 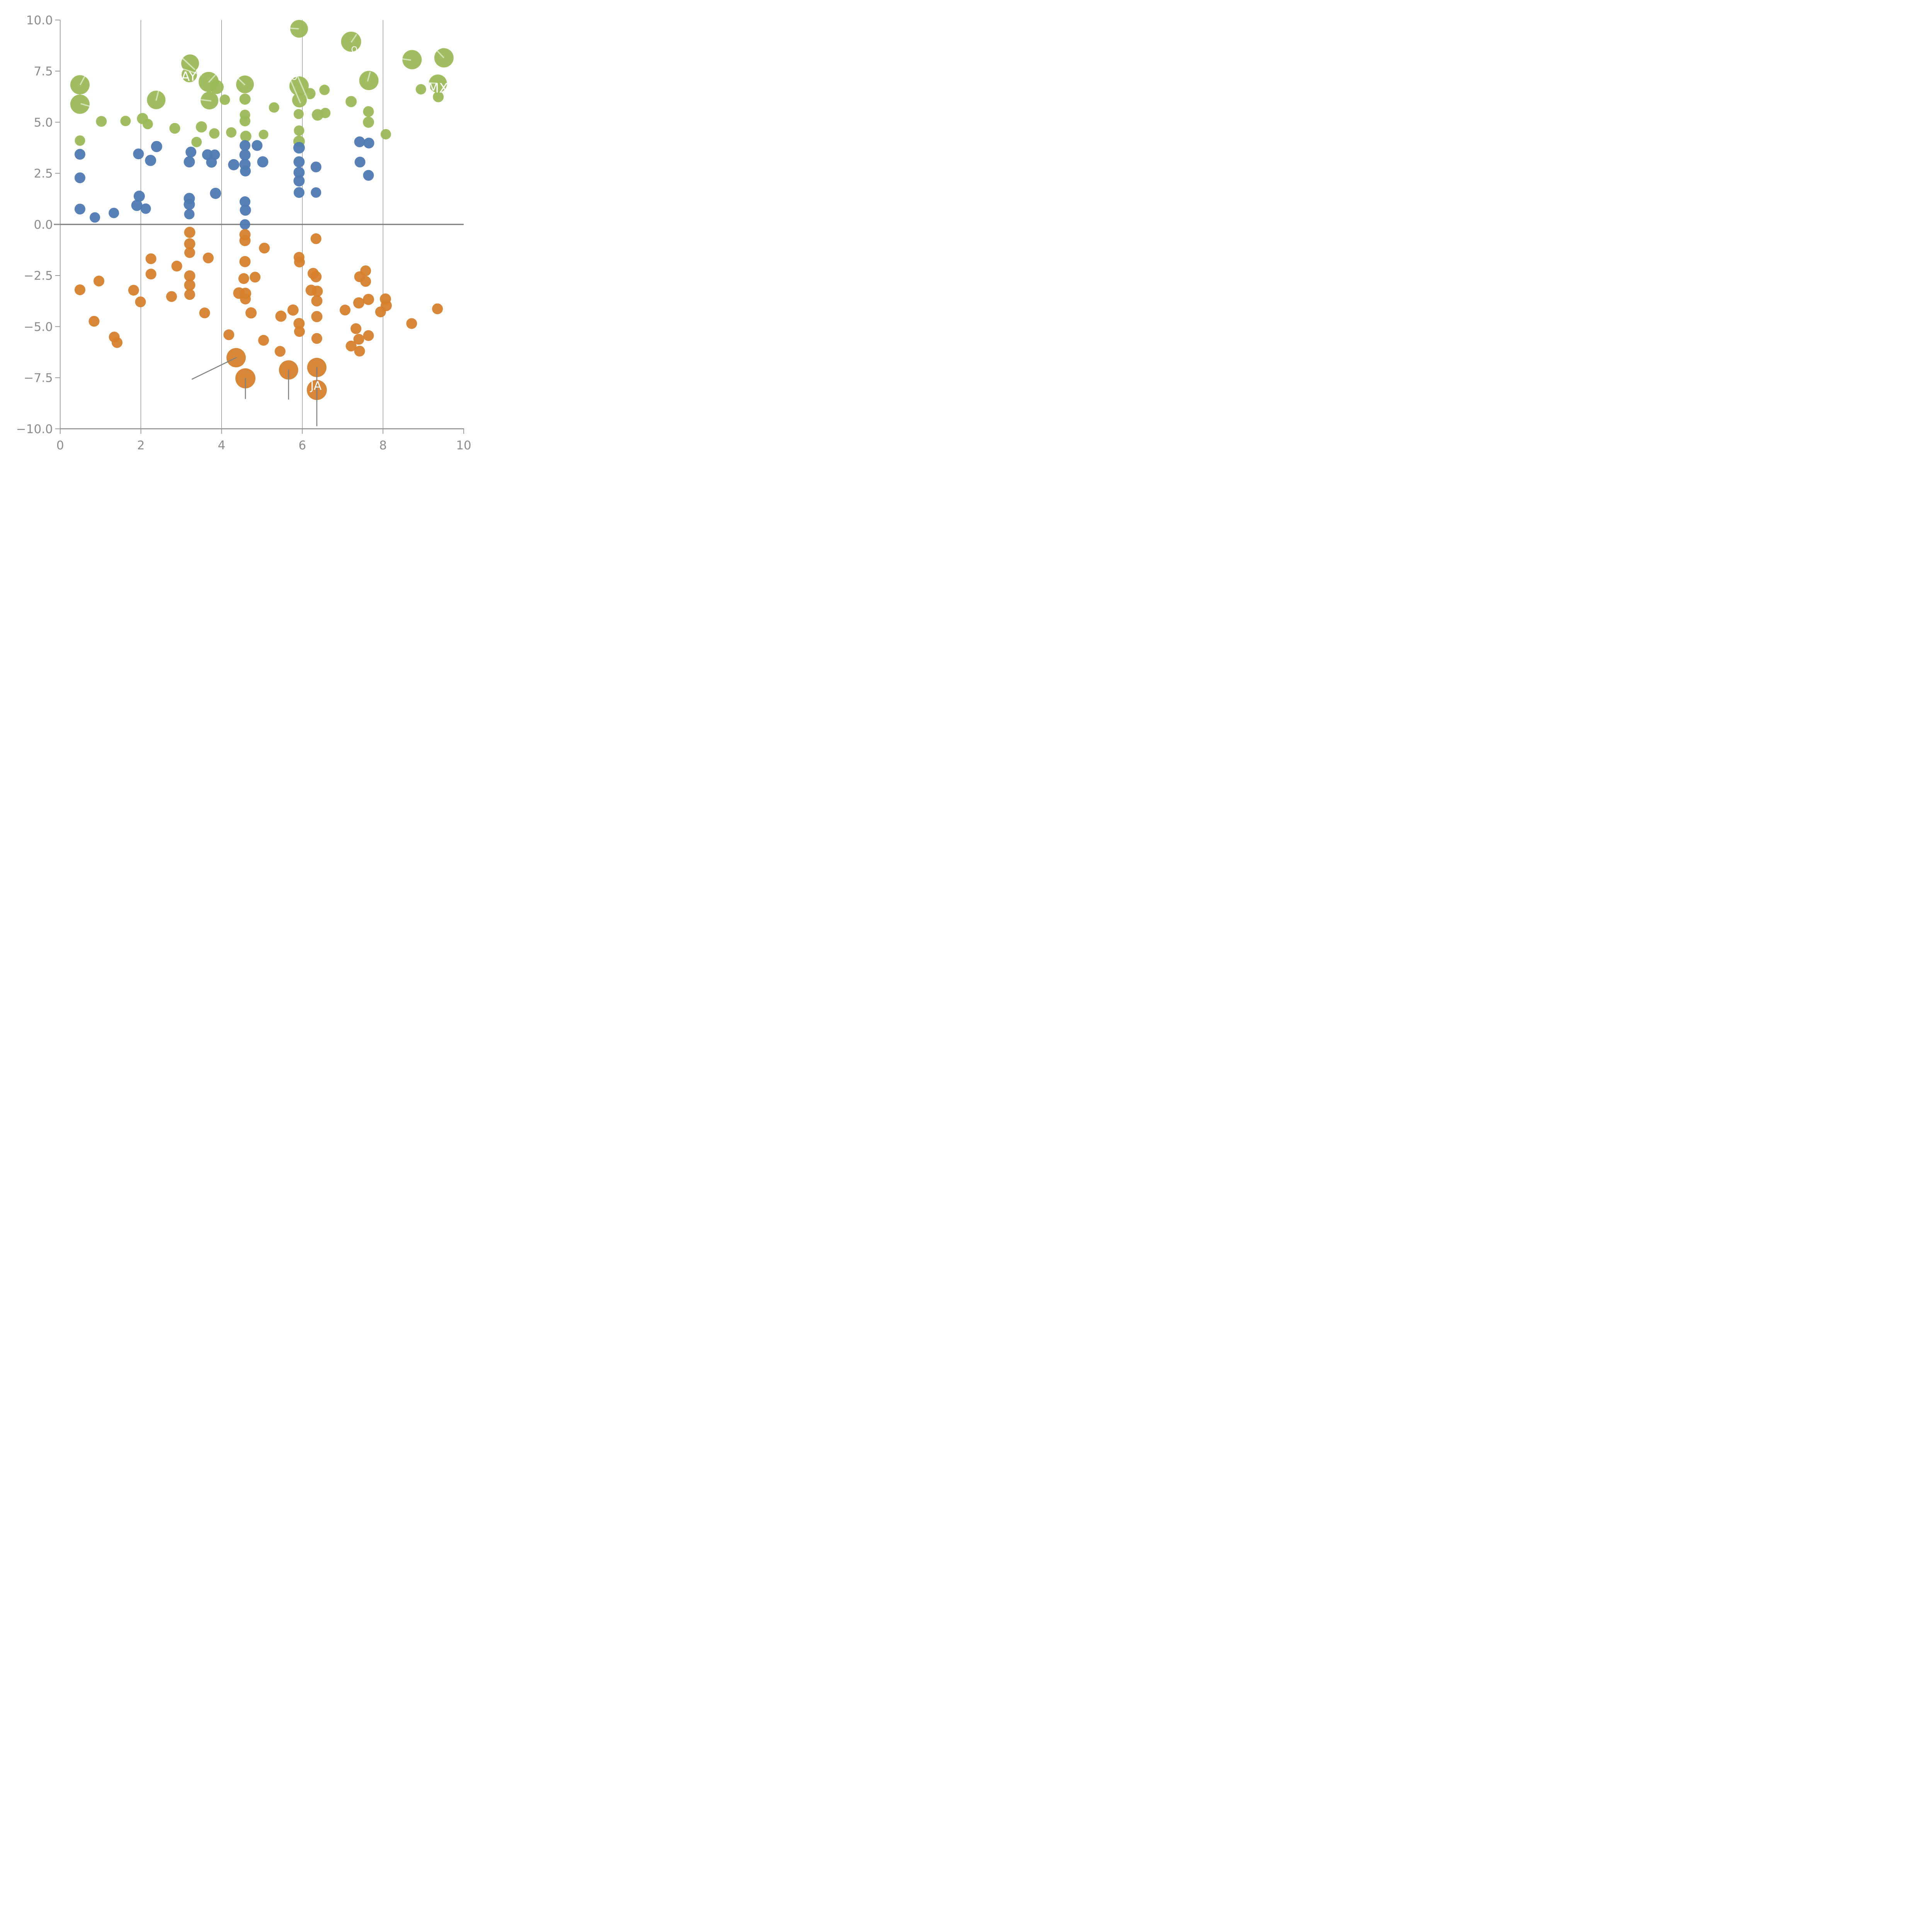 I want to click on y-tick-labels: 10.0 7.5 5.0 2.5 0.0 −2.5 −5.0 −7.5 −10.0, so click(x=35, y=225).